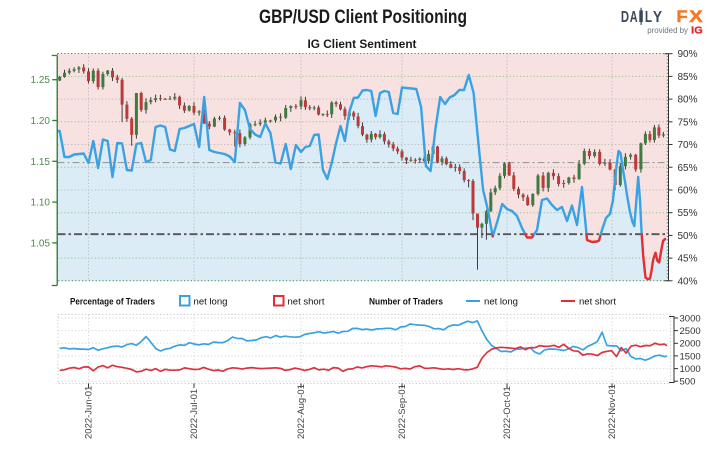 The image size is (726, 452). I want to click on svg-text: 1.05, so click(41, 243).